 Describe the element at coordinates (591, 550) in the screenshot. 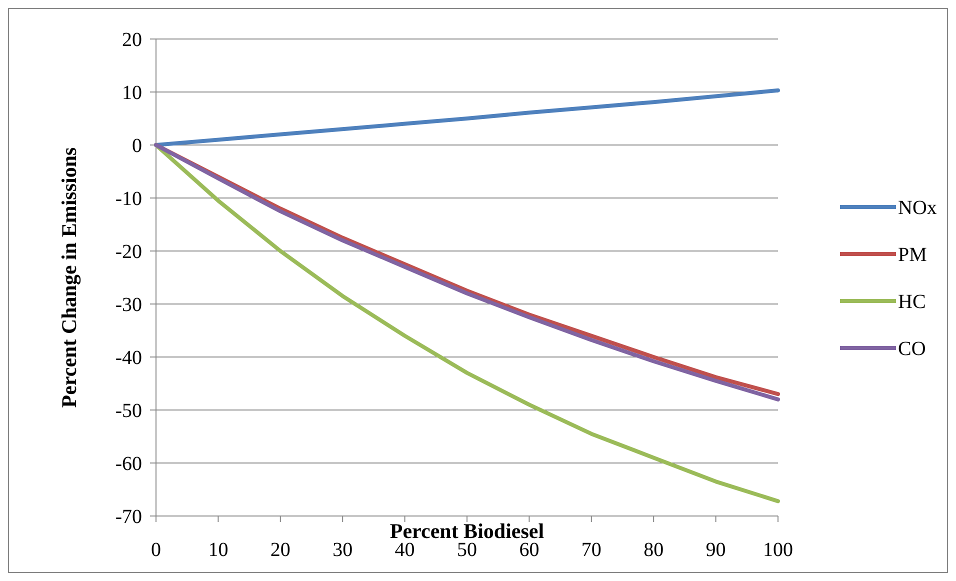

I see `x-tick-label: 70` at that location.